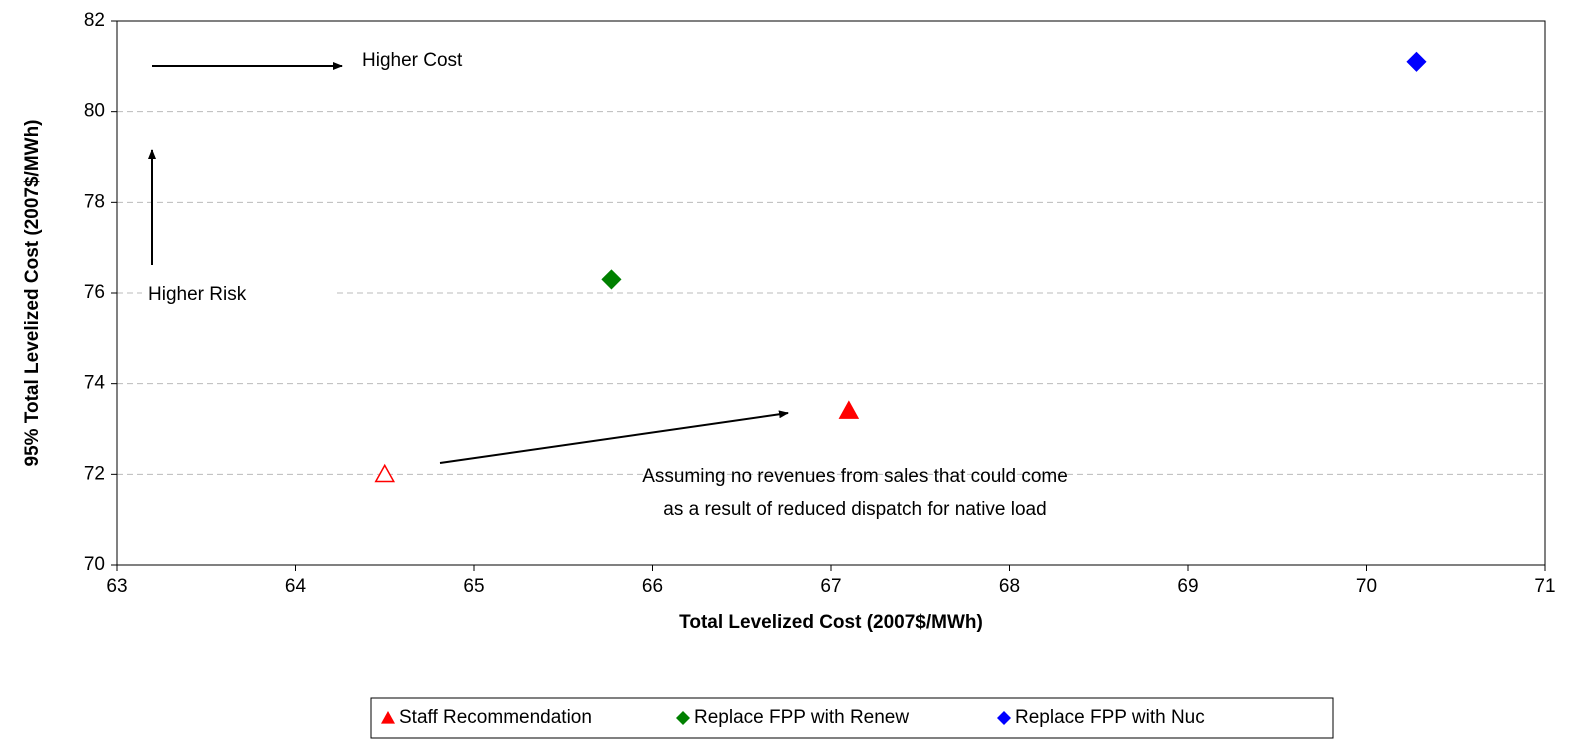  What do you see at coordinates (614, 437) in the screenshot?
I see `arrow` at bounding box center [614, 437].